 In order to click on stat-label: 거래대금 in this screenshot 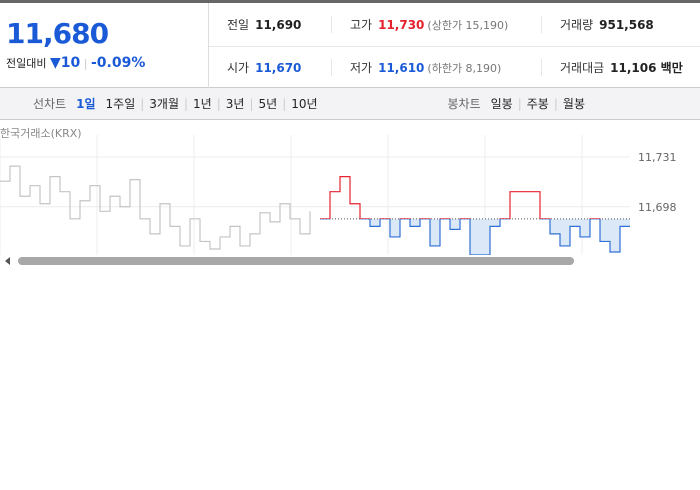, I will do `click(582, 68)`.